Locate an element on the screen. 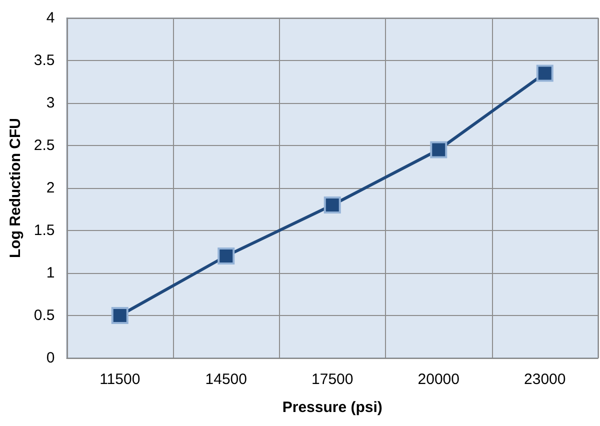 This screenshot has width=600, height=426. y-tick-label: 3 is located at coordinates (50, 103).